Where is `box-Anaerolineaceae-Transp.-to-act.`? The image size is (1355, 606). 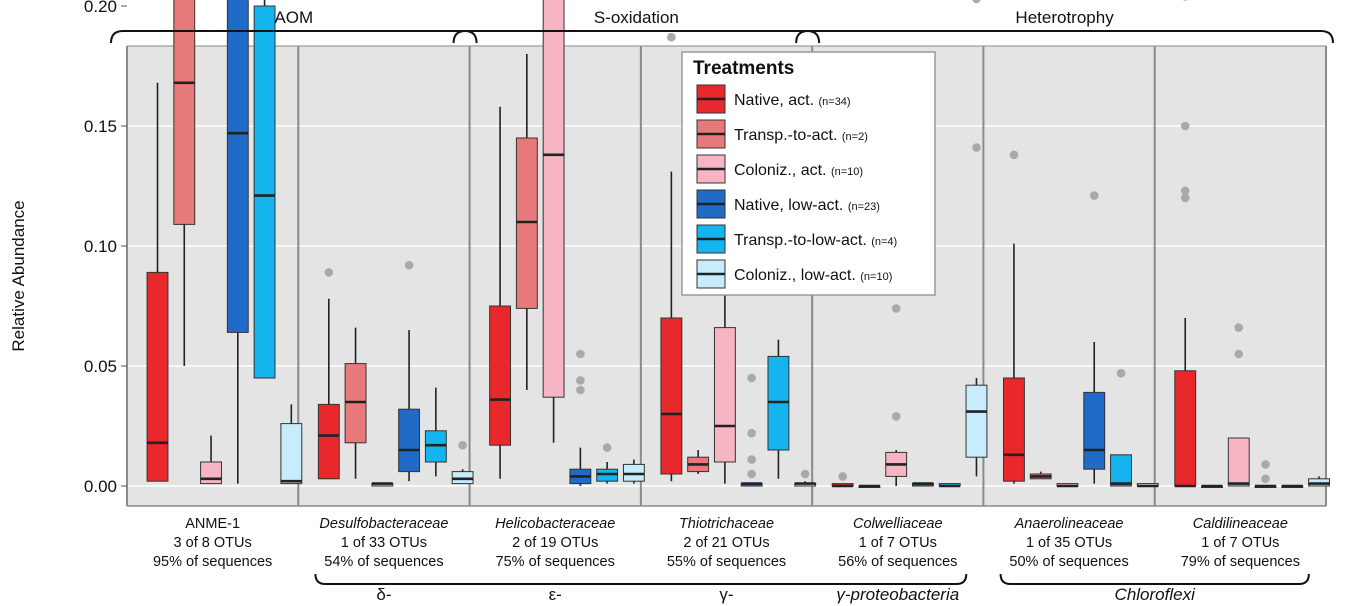
box-Anaerolineaceae-Transp.-to-act. is located at coordinates (1040, 475).